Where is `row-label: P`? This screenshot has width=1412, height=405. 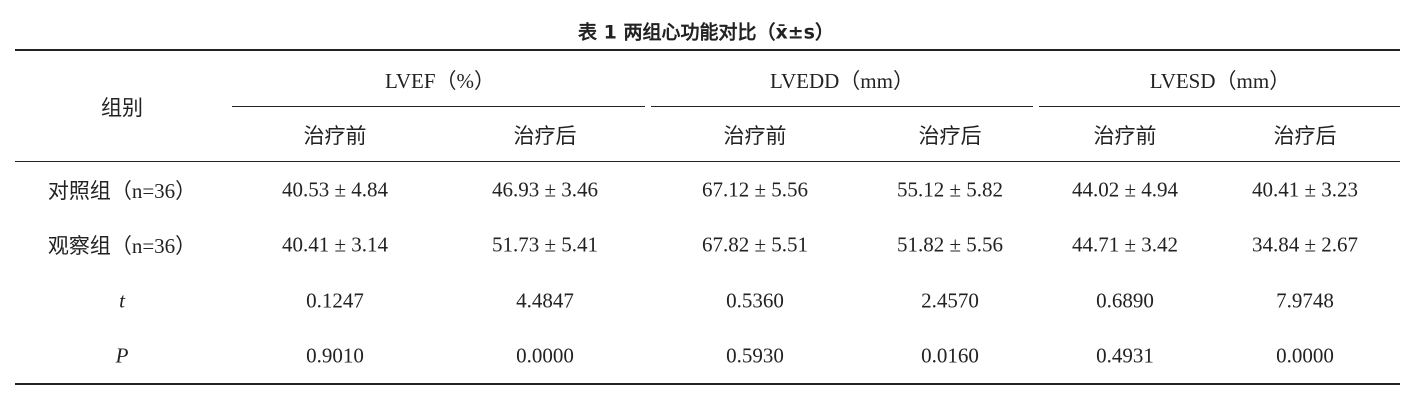 row-label: P is located at coordinates (122, 355).